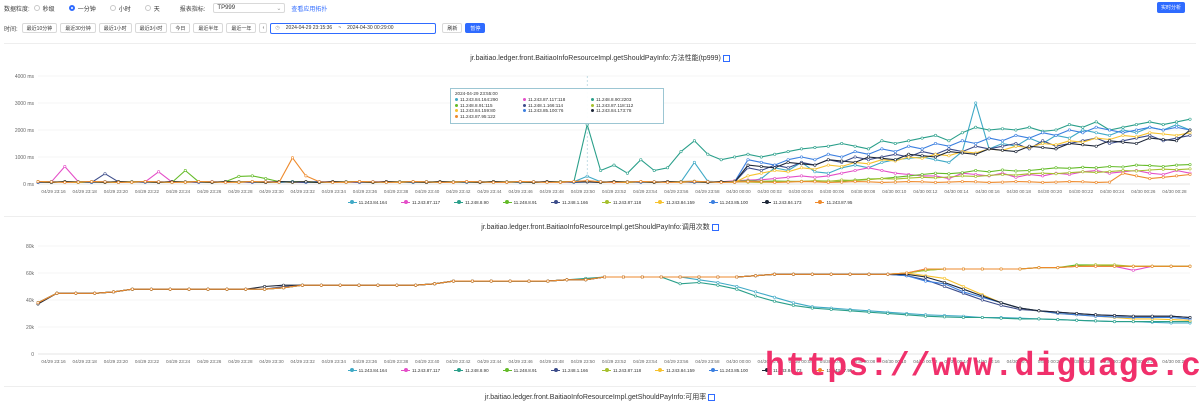 The height and width of the screenshot is (405, 1200). What do you see at coordinates (309, 28) in the screenshot?
I see `range-start: 2024-04-29 23:15:36` at bounding box center [309, 28].